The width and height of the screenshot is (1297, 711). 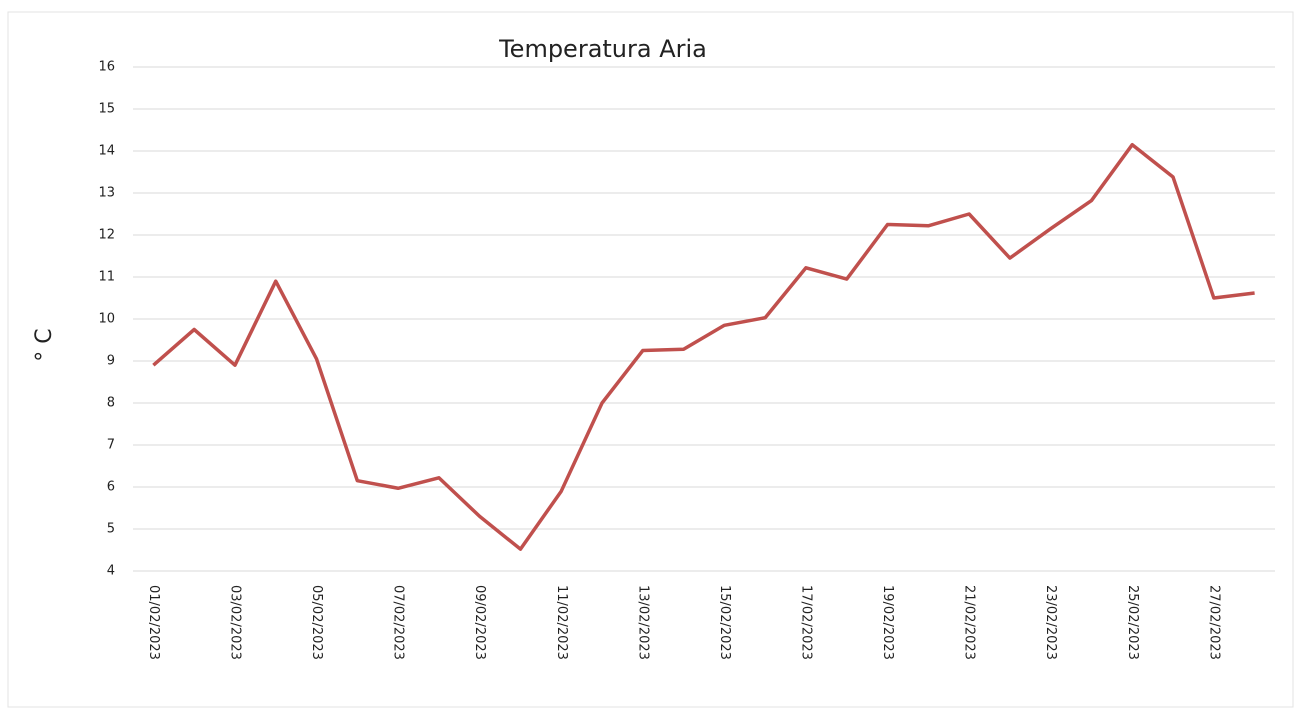 I want to click on y-tick-label: 13, so click(x=106, y=193).